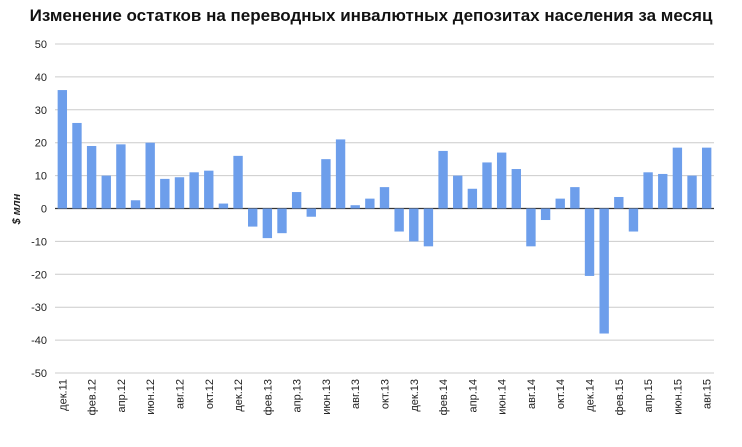 The height and width of the screenshot is (447, 742). Describe the element at coordinates (253, 217) in the screenshot. I see `bar-янв.13` at that location.